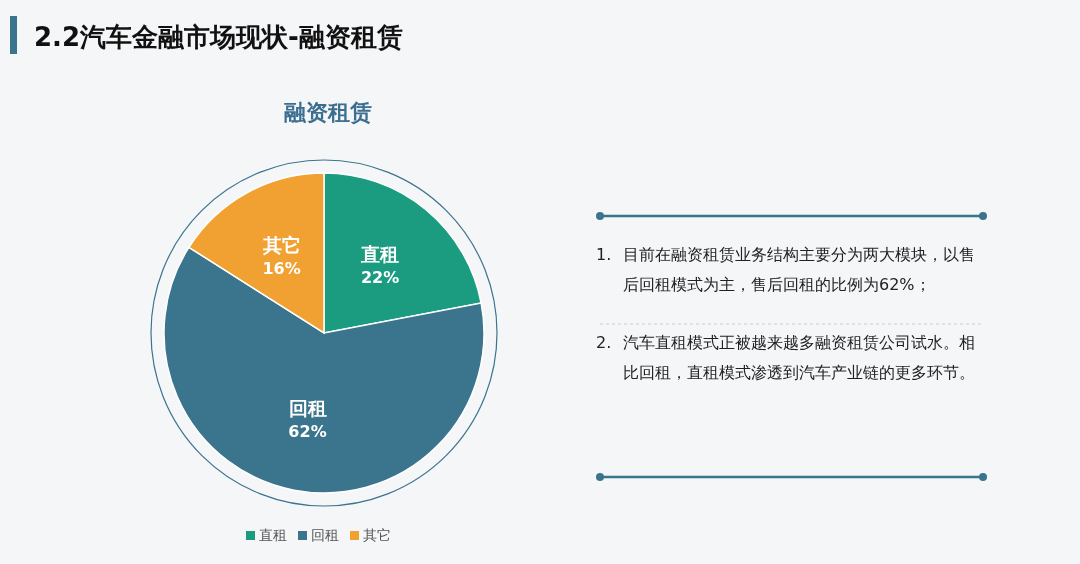 The height and width of the screenshot is (564, 1080). I want to click on text: 1. 目前在融资租赁业务结构主要分为两大模块，以售后回租模式为主，售后回租的比例为62%；, so click(785, 269).